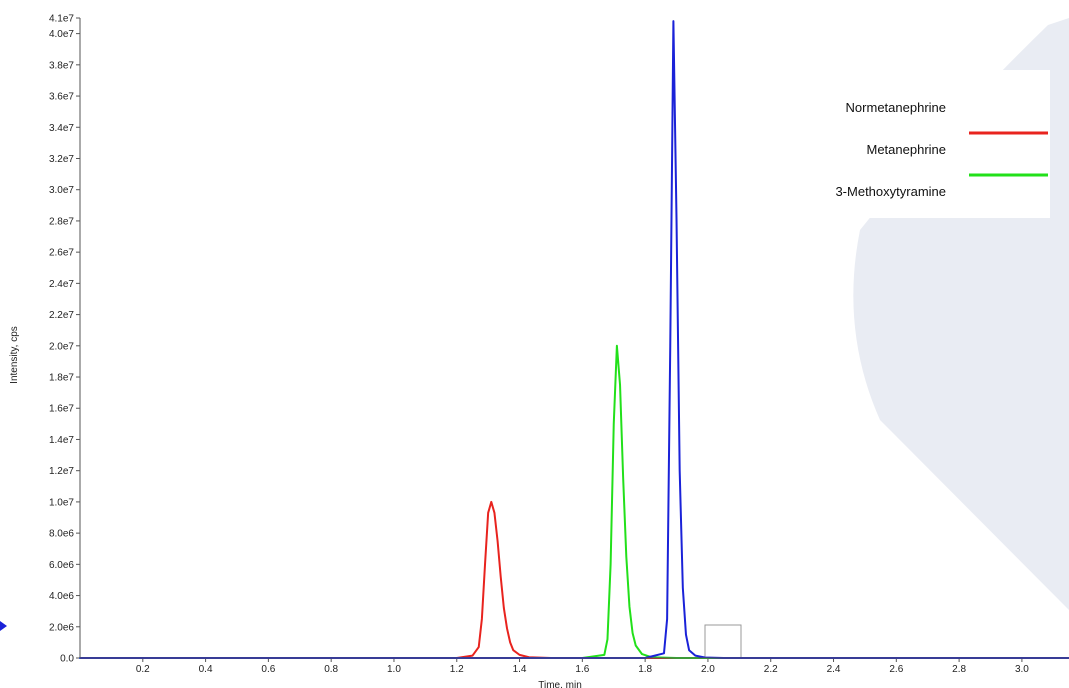 Image resolution: width=1069 pixels, height=688 pixels. Describe the element at coordinates (61, 97) in the screenshot. I see `y-tick-label: 3.6e7` at that location.